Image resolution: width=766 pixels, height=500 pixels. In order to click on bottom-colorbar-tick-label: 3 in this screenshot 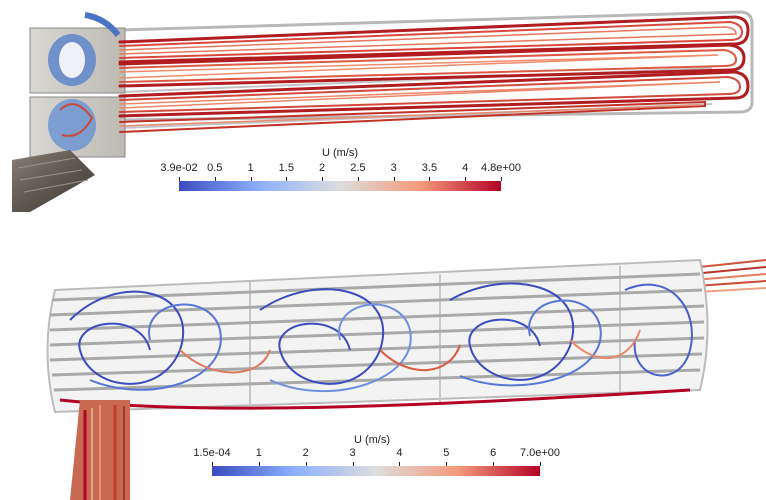, I will do `click(352, 453)`.